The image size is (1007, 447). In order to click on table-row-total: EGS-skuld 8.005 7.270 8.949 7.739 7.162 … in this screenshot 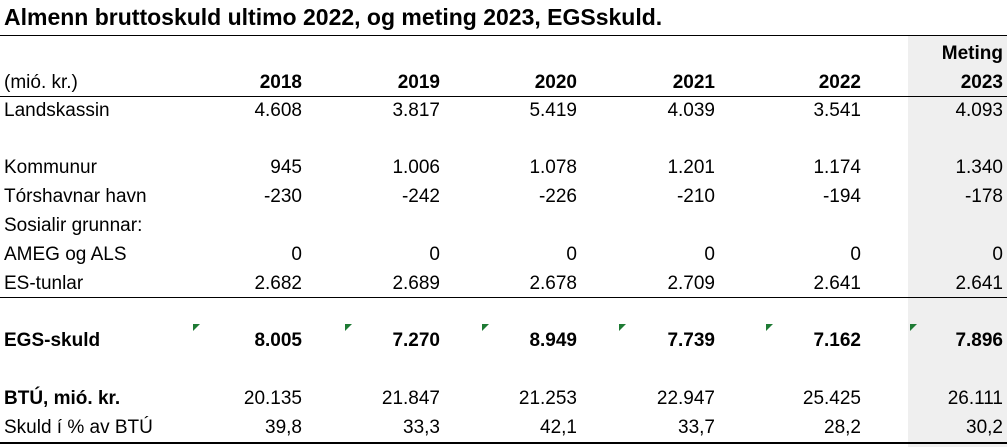, I will do `click(503, 340)`.